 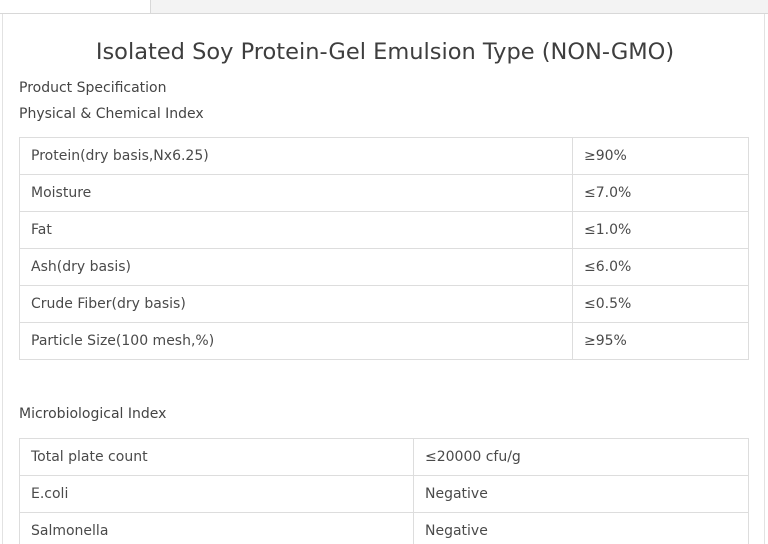 I want to click on index-value-cell: ≥95%, so click(x=660, y=341).